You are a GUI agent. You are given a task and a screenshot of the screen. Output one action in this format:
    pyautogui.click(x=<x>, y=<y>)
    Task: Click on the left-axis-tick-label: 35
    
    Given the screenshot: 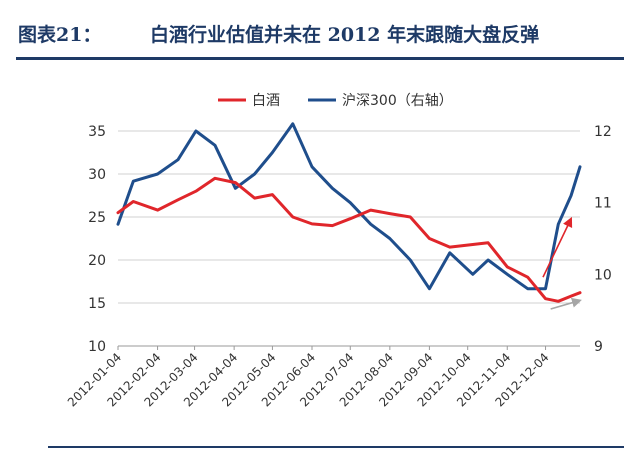 What is the action you would take?
    pyautogui.click(x=97, y=132)
    